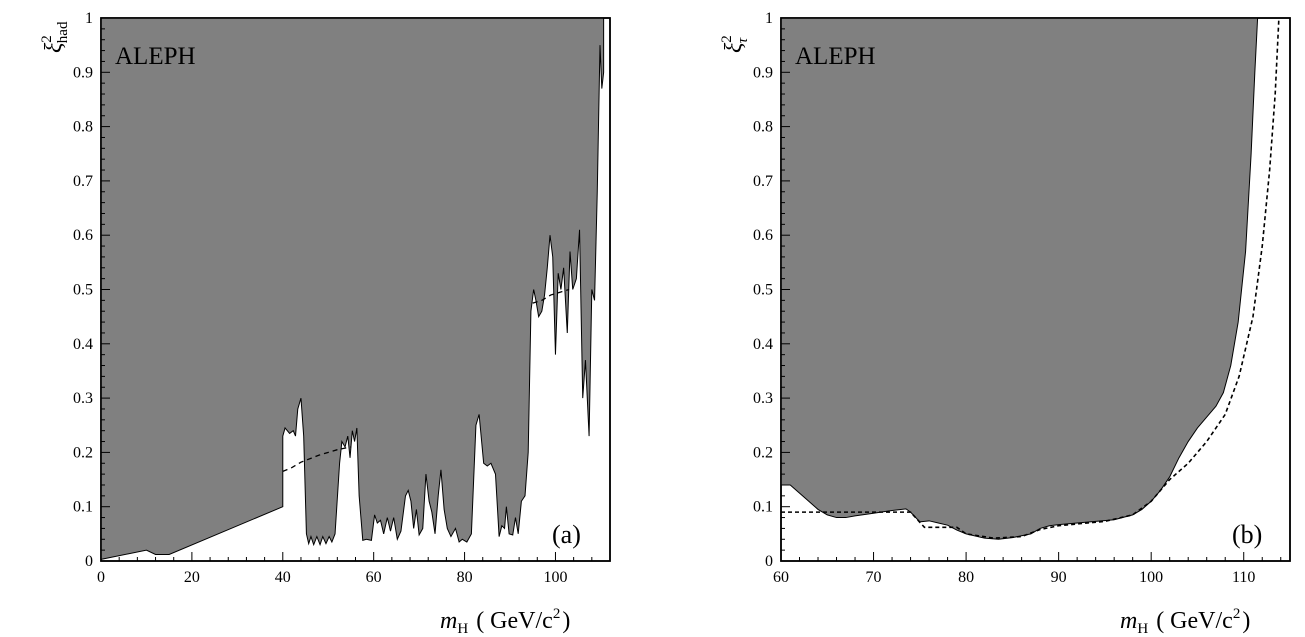 The width and height of the screenshot is (1305, 637). What do you see at coordinates (551, 296) in the screenshot?
I see `panel-a-expected-line-high` at bounding box center [551, 296].